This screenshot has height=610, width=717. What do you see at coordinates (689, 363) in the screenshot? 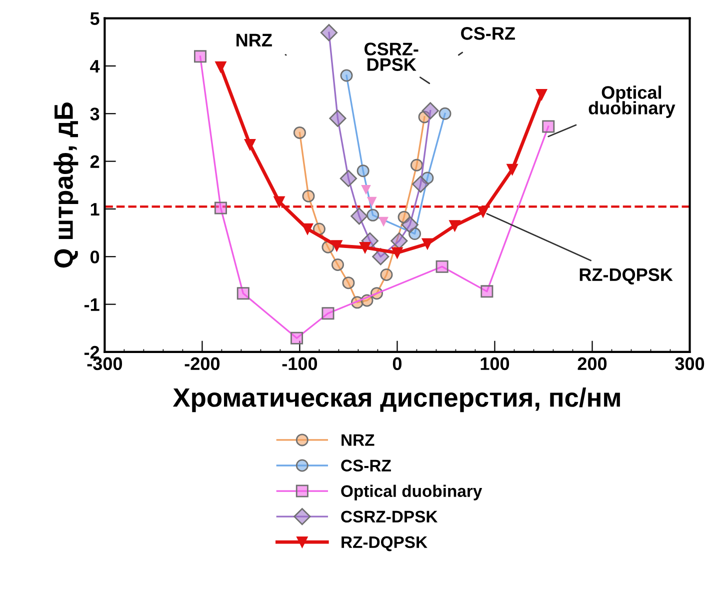
I see `x-tick-label: 300` at bounding box center [689, 363].